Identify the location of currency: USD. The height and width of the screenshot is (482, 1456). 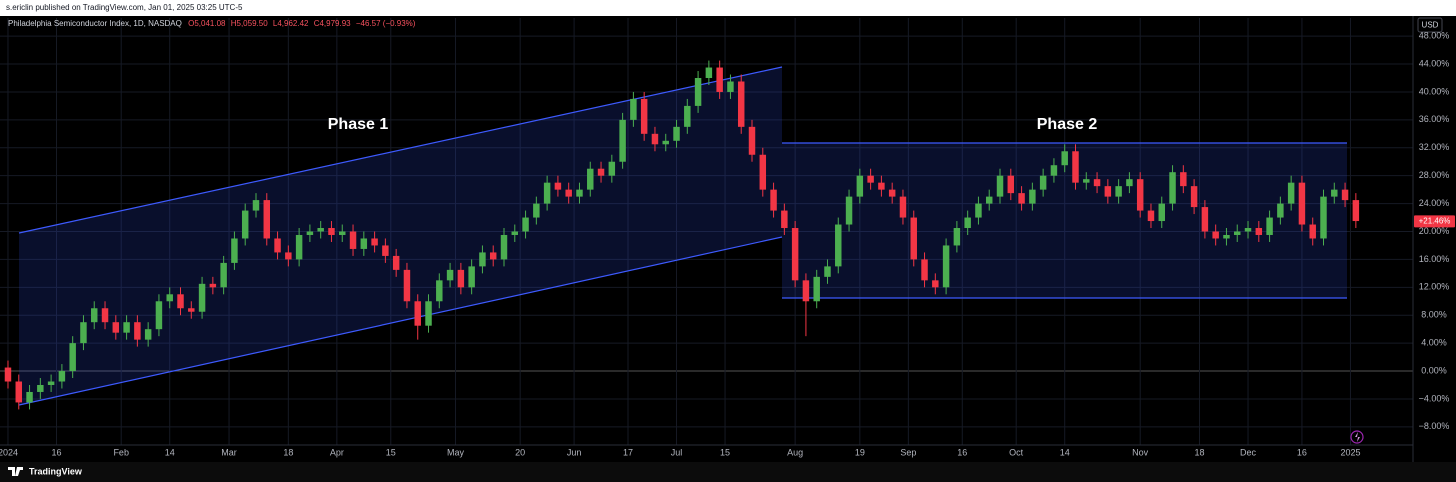
(1430, 25).